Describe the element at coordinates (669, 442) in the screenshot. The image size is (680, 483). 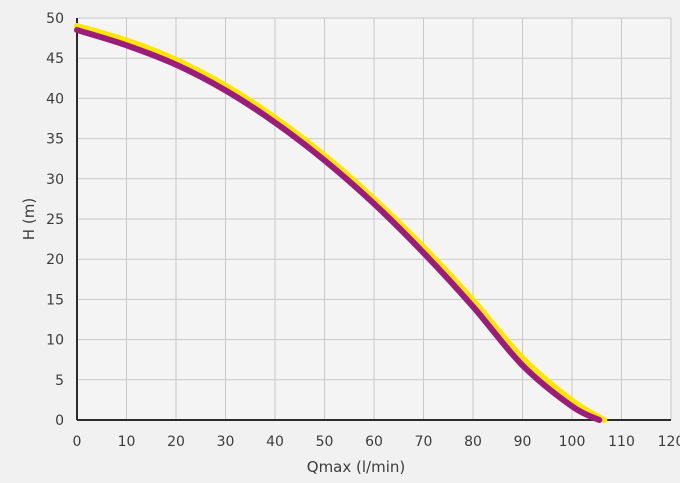
I see `x-tick-label: 120` at that location.